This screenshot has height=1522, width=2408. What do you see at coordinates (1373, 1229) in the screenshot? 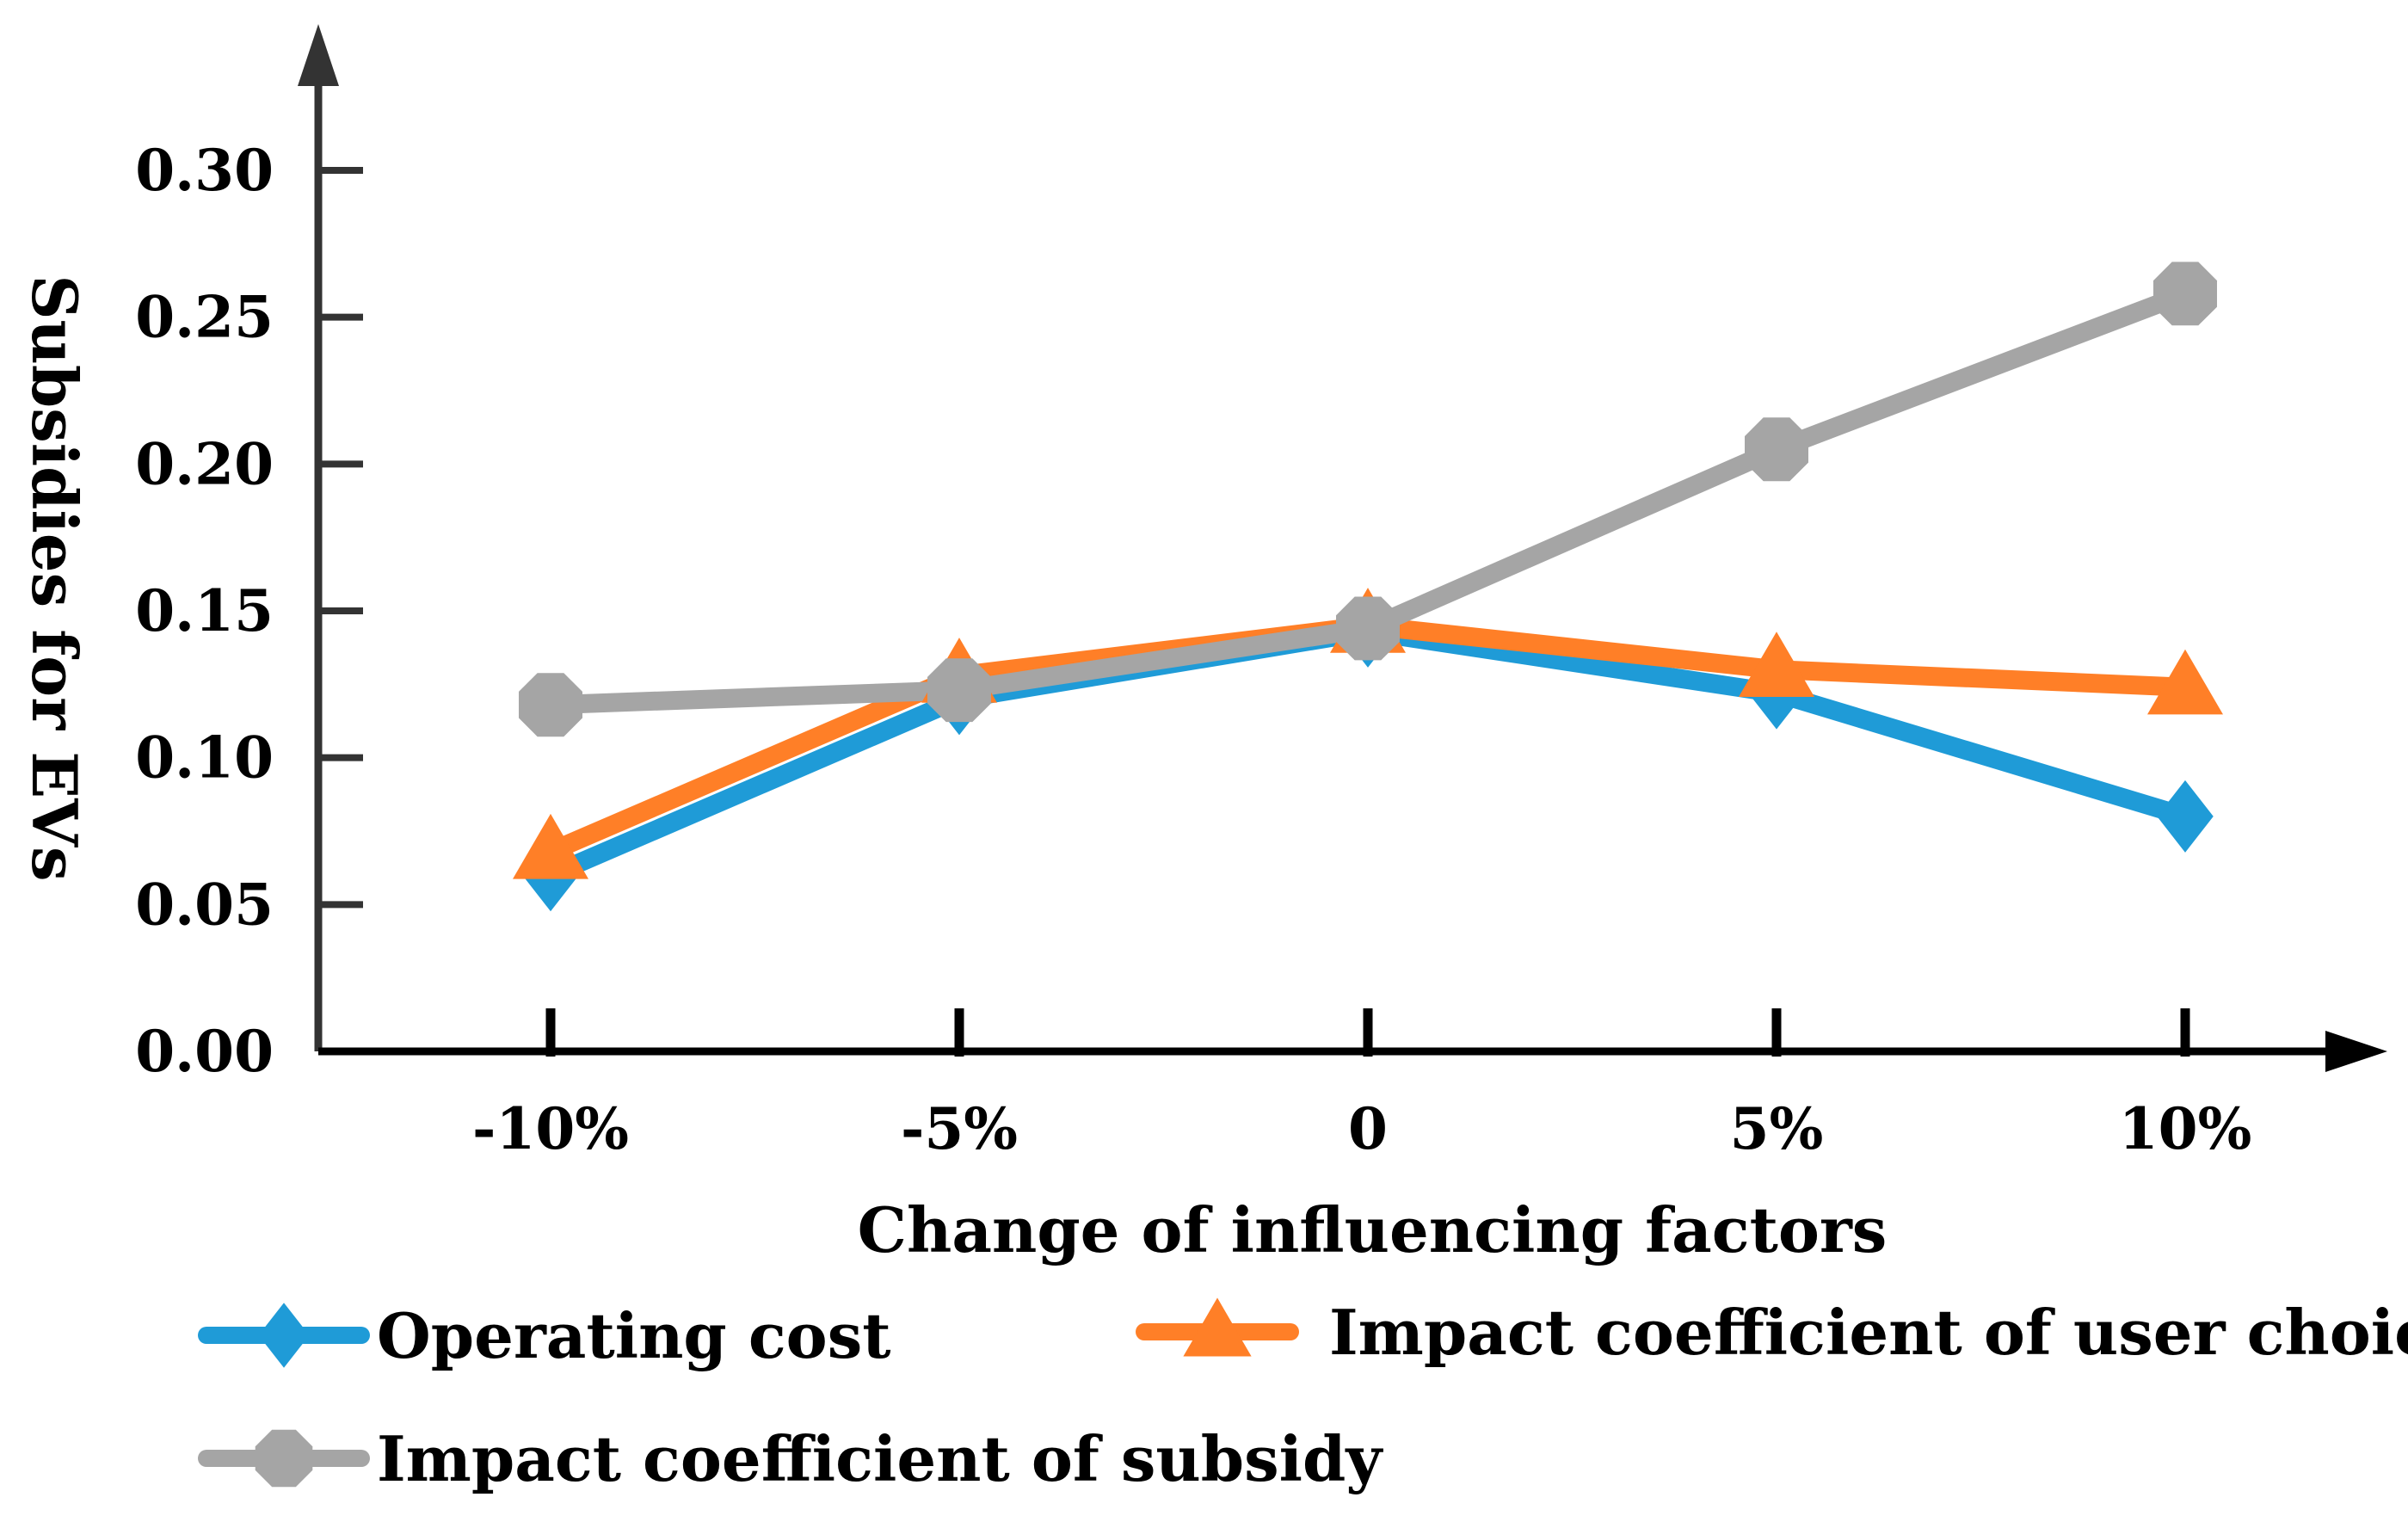
I see `x-axis-title: Change of influencing factors` at bounding box center [1373, 1229].